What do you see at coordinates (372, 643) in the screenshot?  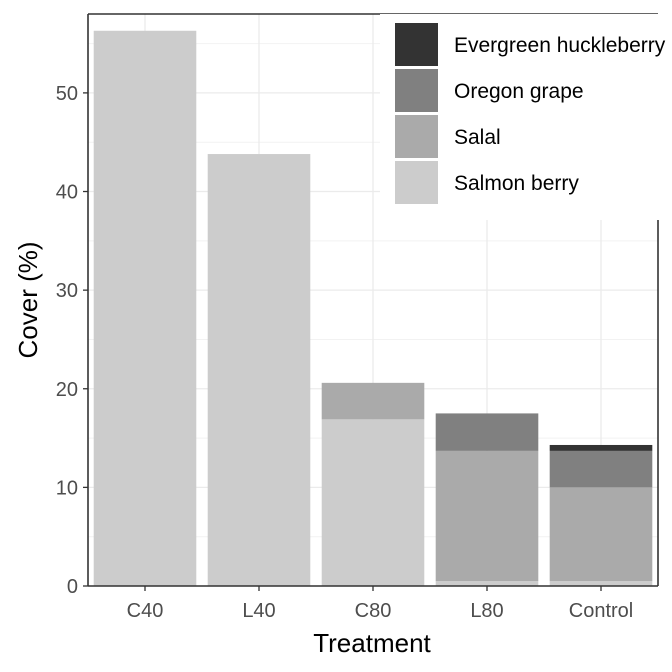 I see `x-axis-title: Treatment` at bounding box center [372, 643].